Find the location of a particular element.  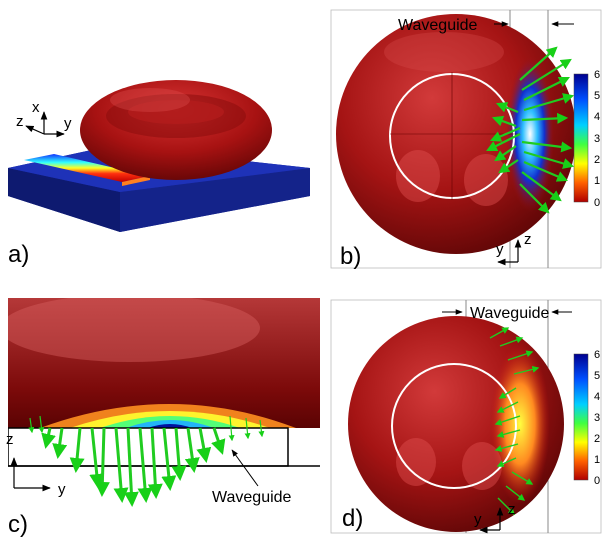

panel-label-c: c) is located at coordinates (18, 524).